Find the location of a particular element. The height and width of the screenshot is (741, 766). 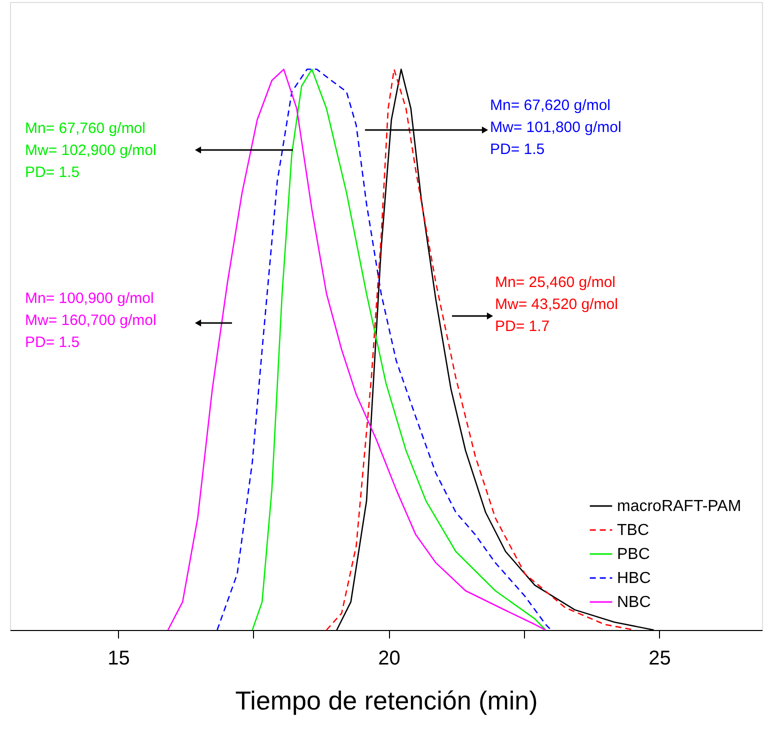

legend-label: PBC is located at coordinates (633, 554).